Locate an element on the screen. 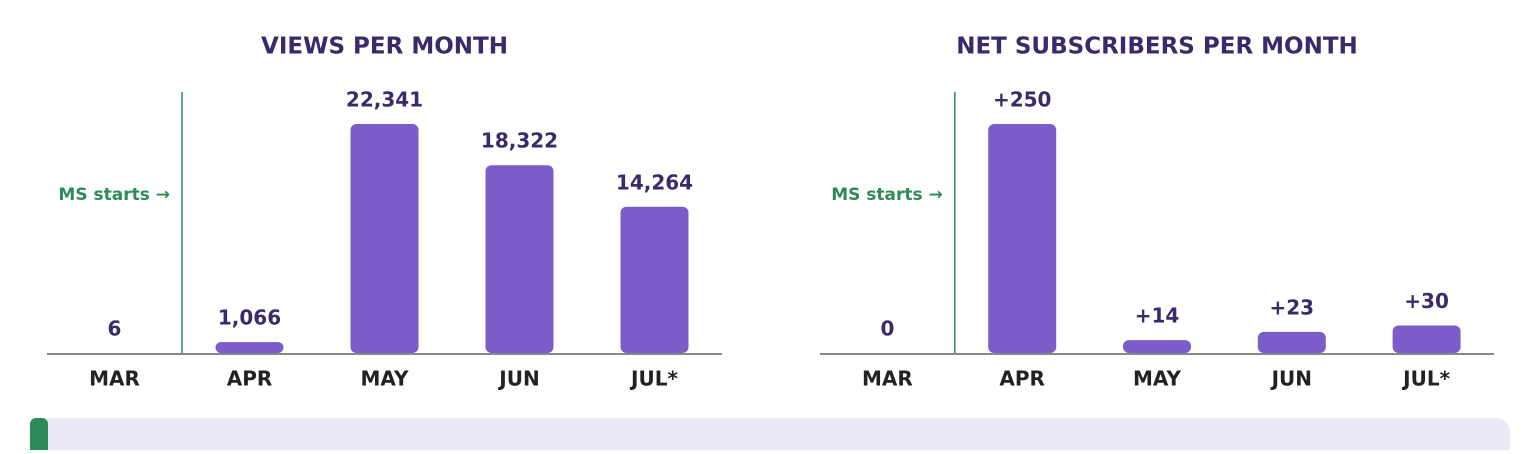  value-label: 0 is located at coordinates (887, 329).